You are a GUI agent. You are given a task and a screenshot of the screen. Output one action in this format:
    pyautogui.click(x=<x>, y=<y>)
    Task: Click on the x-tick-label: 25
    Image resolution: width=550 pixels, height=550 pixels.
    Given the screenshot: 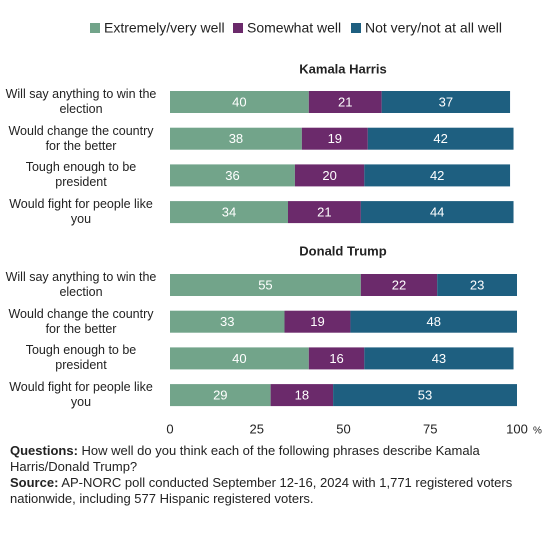 What is the action you would take?
    pyautogui.click(x=257, y=428)
    